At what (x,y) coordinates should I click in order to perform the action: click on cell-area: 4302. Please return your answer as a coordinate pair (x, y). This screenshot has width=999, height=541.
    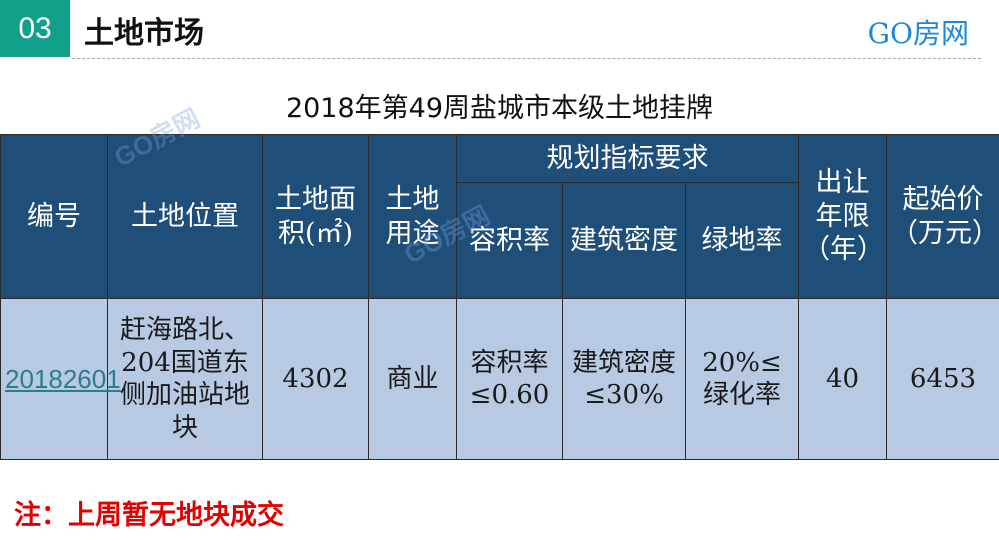
    Looking at the image, I should click on (315, 379).